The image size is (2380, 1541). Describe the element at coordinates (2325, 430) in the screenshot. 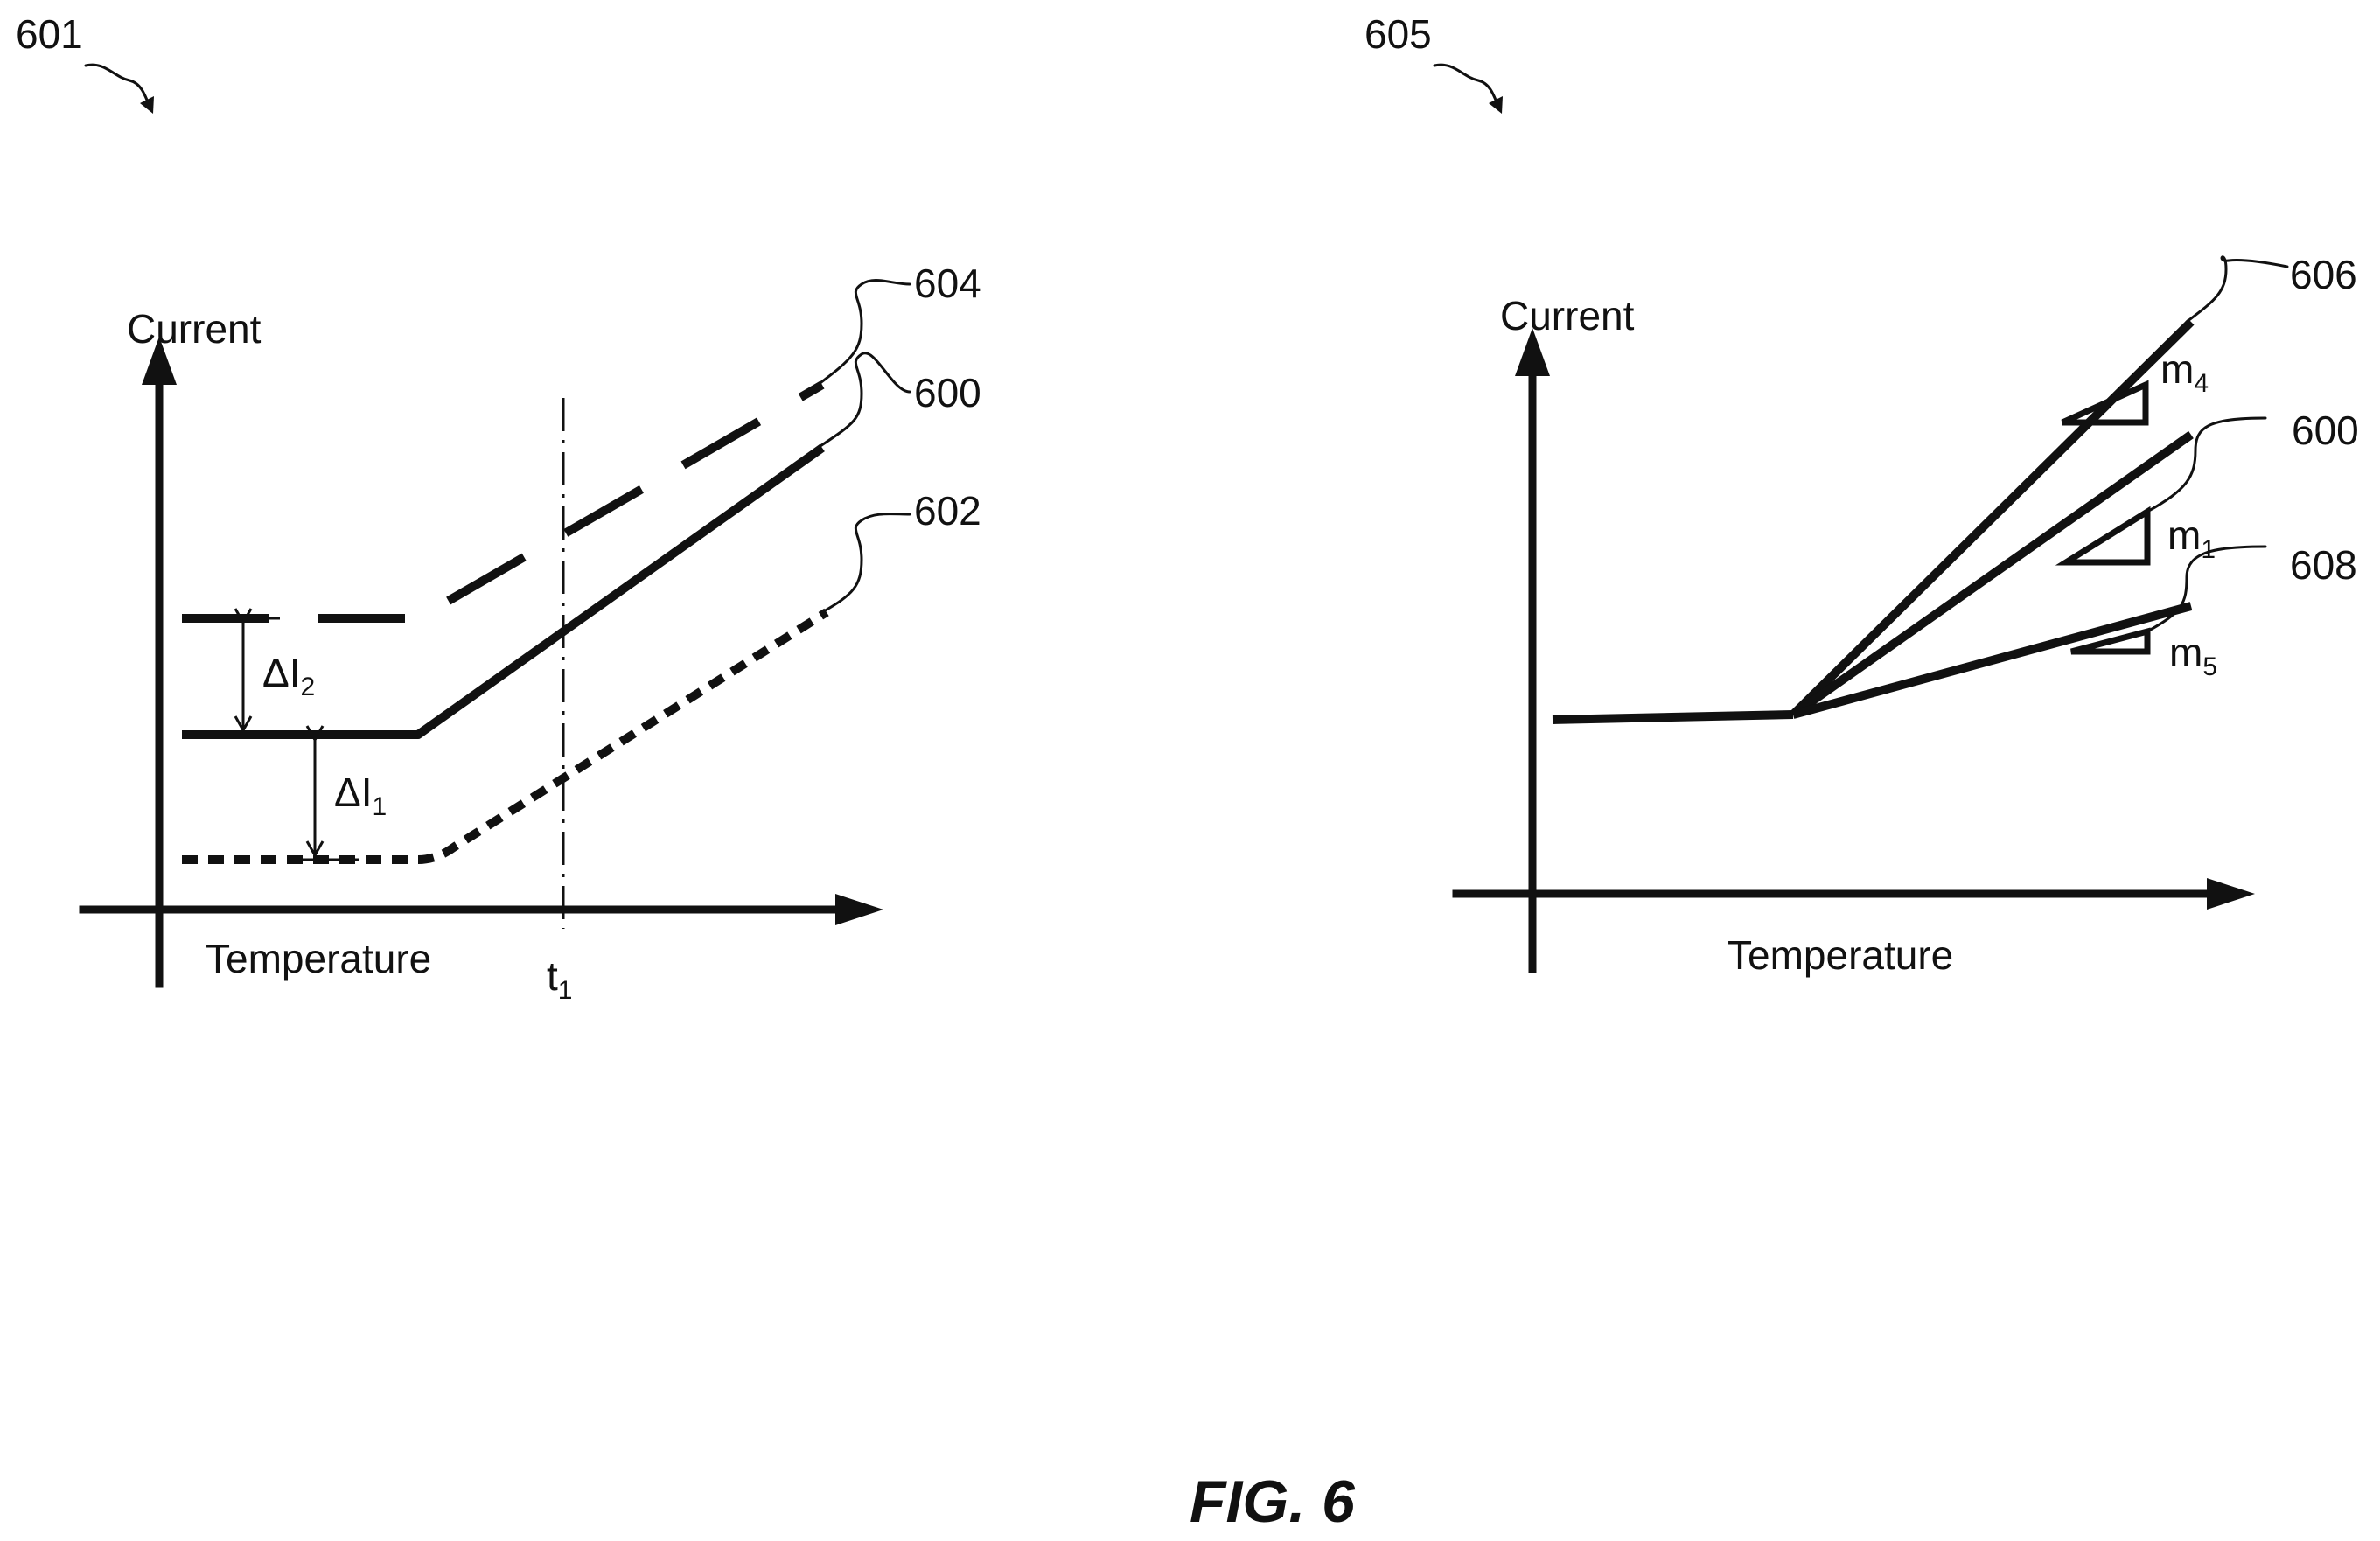

I see `curve-600-right-ref: 600` at that location.